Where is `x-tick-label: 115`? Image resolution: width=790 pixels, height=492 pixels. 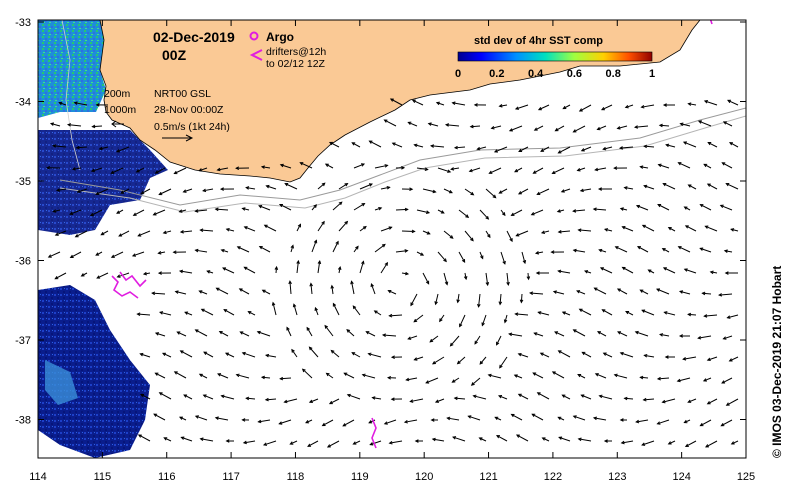 x-tick-label: 115 is located at coordinates (103, 477).